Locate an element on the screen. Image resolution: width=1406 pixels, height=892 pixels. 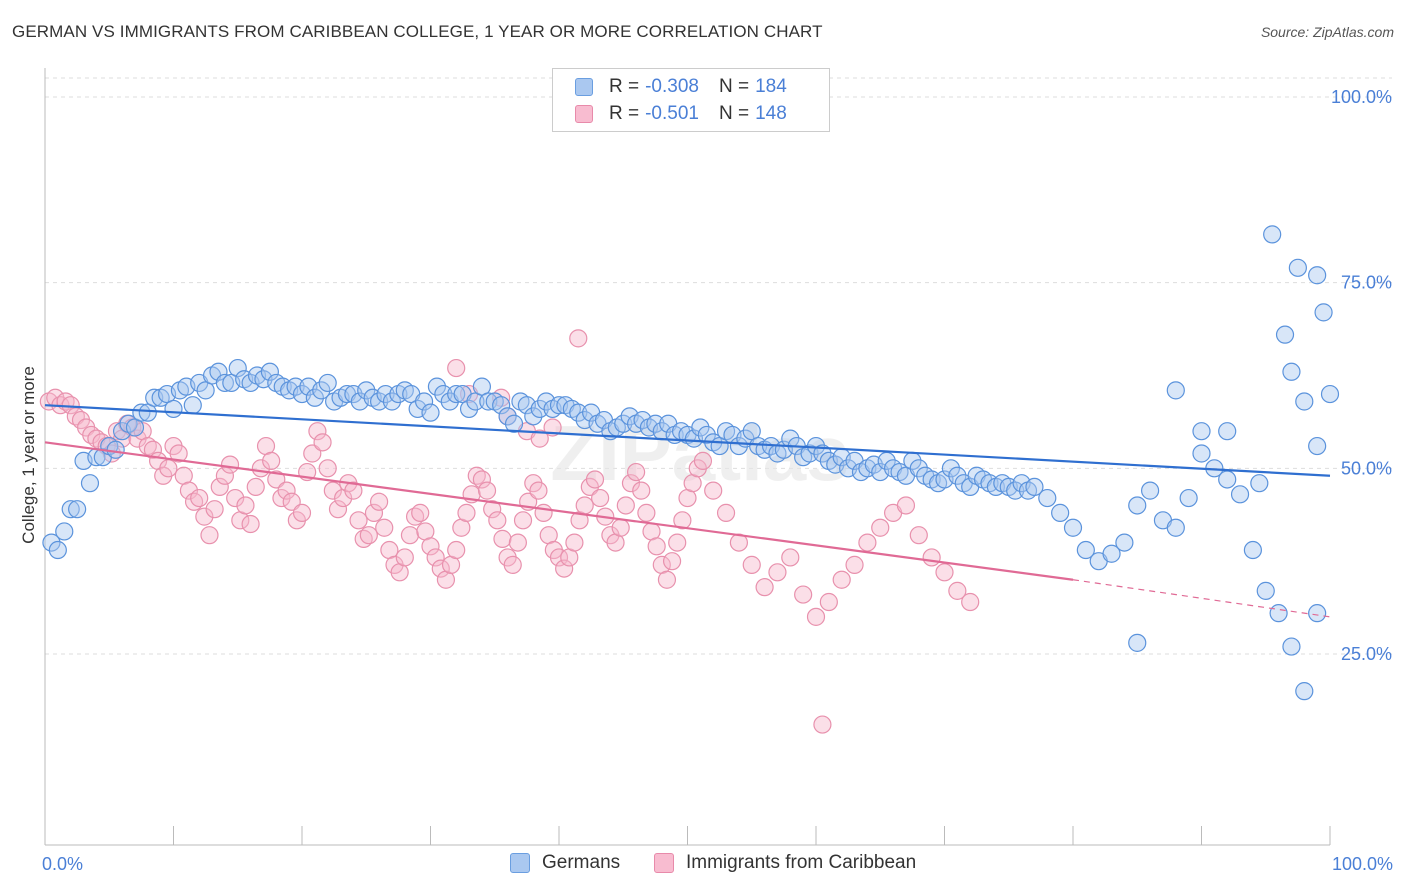
legend-n-value: 184 is located at coordinates (771, 86).